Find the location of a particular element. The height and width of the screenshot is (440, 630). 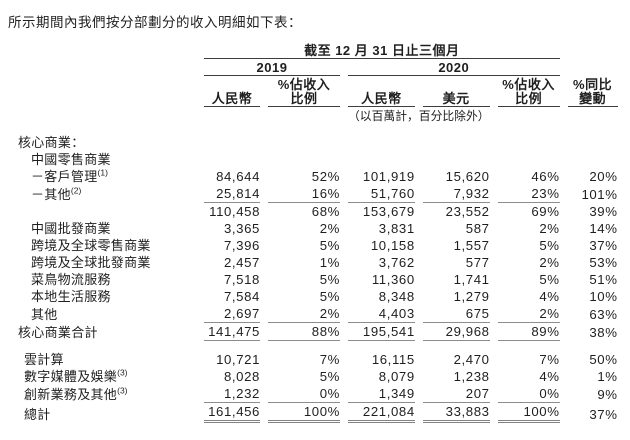

cell-rmb_2020: 195,541 is located at coordinates (381, 332).